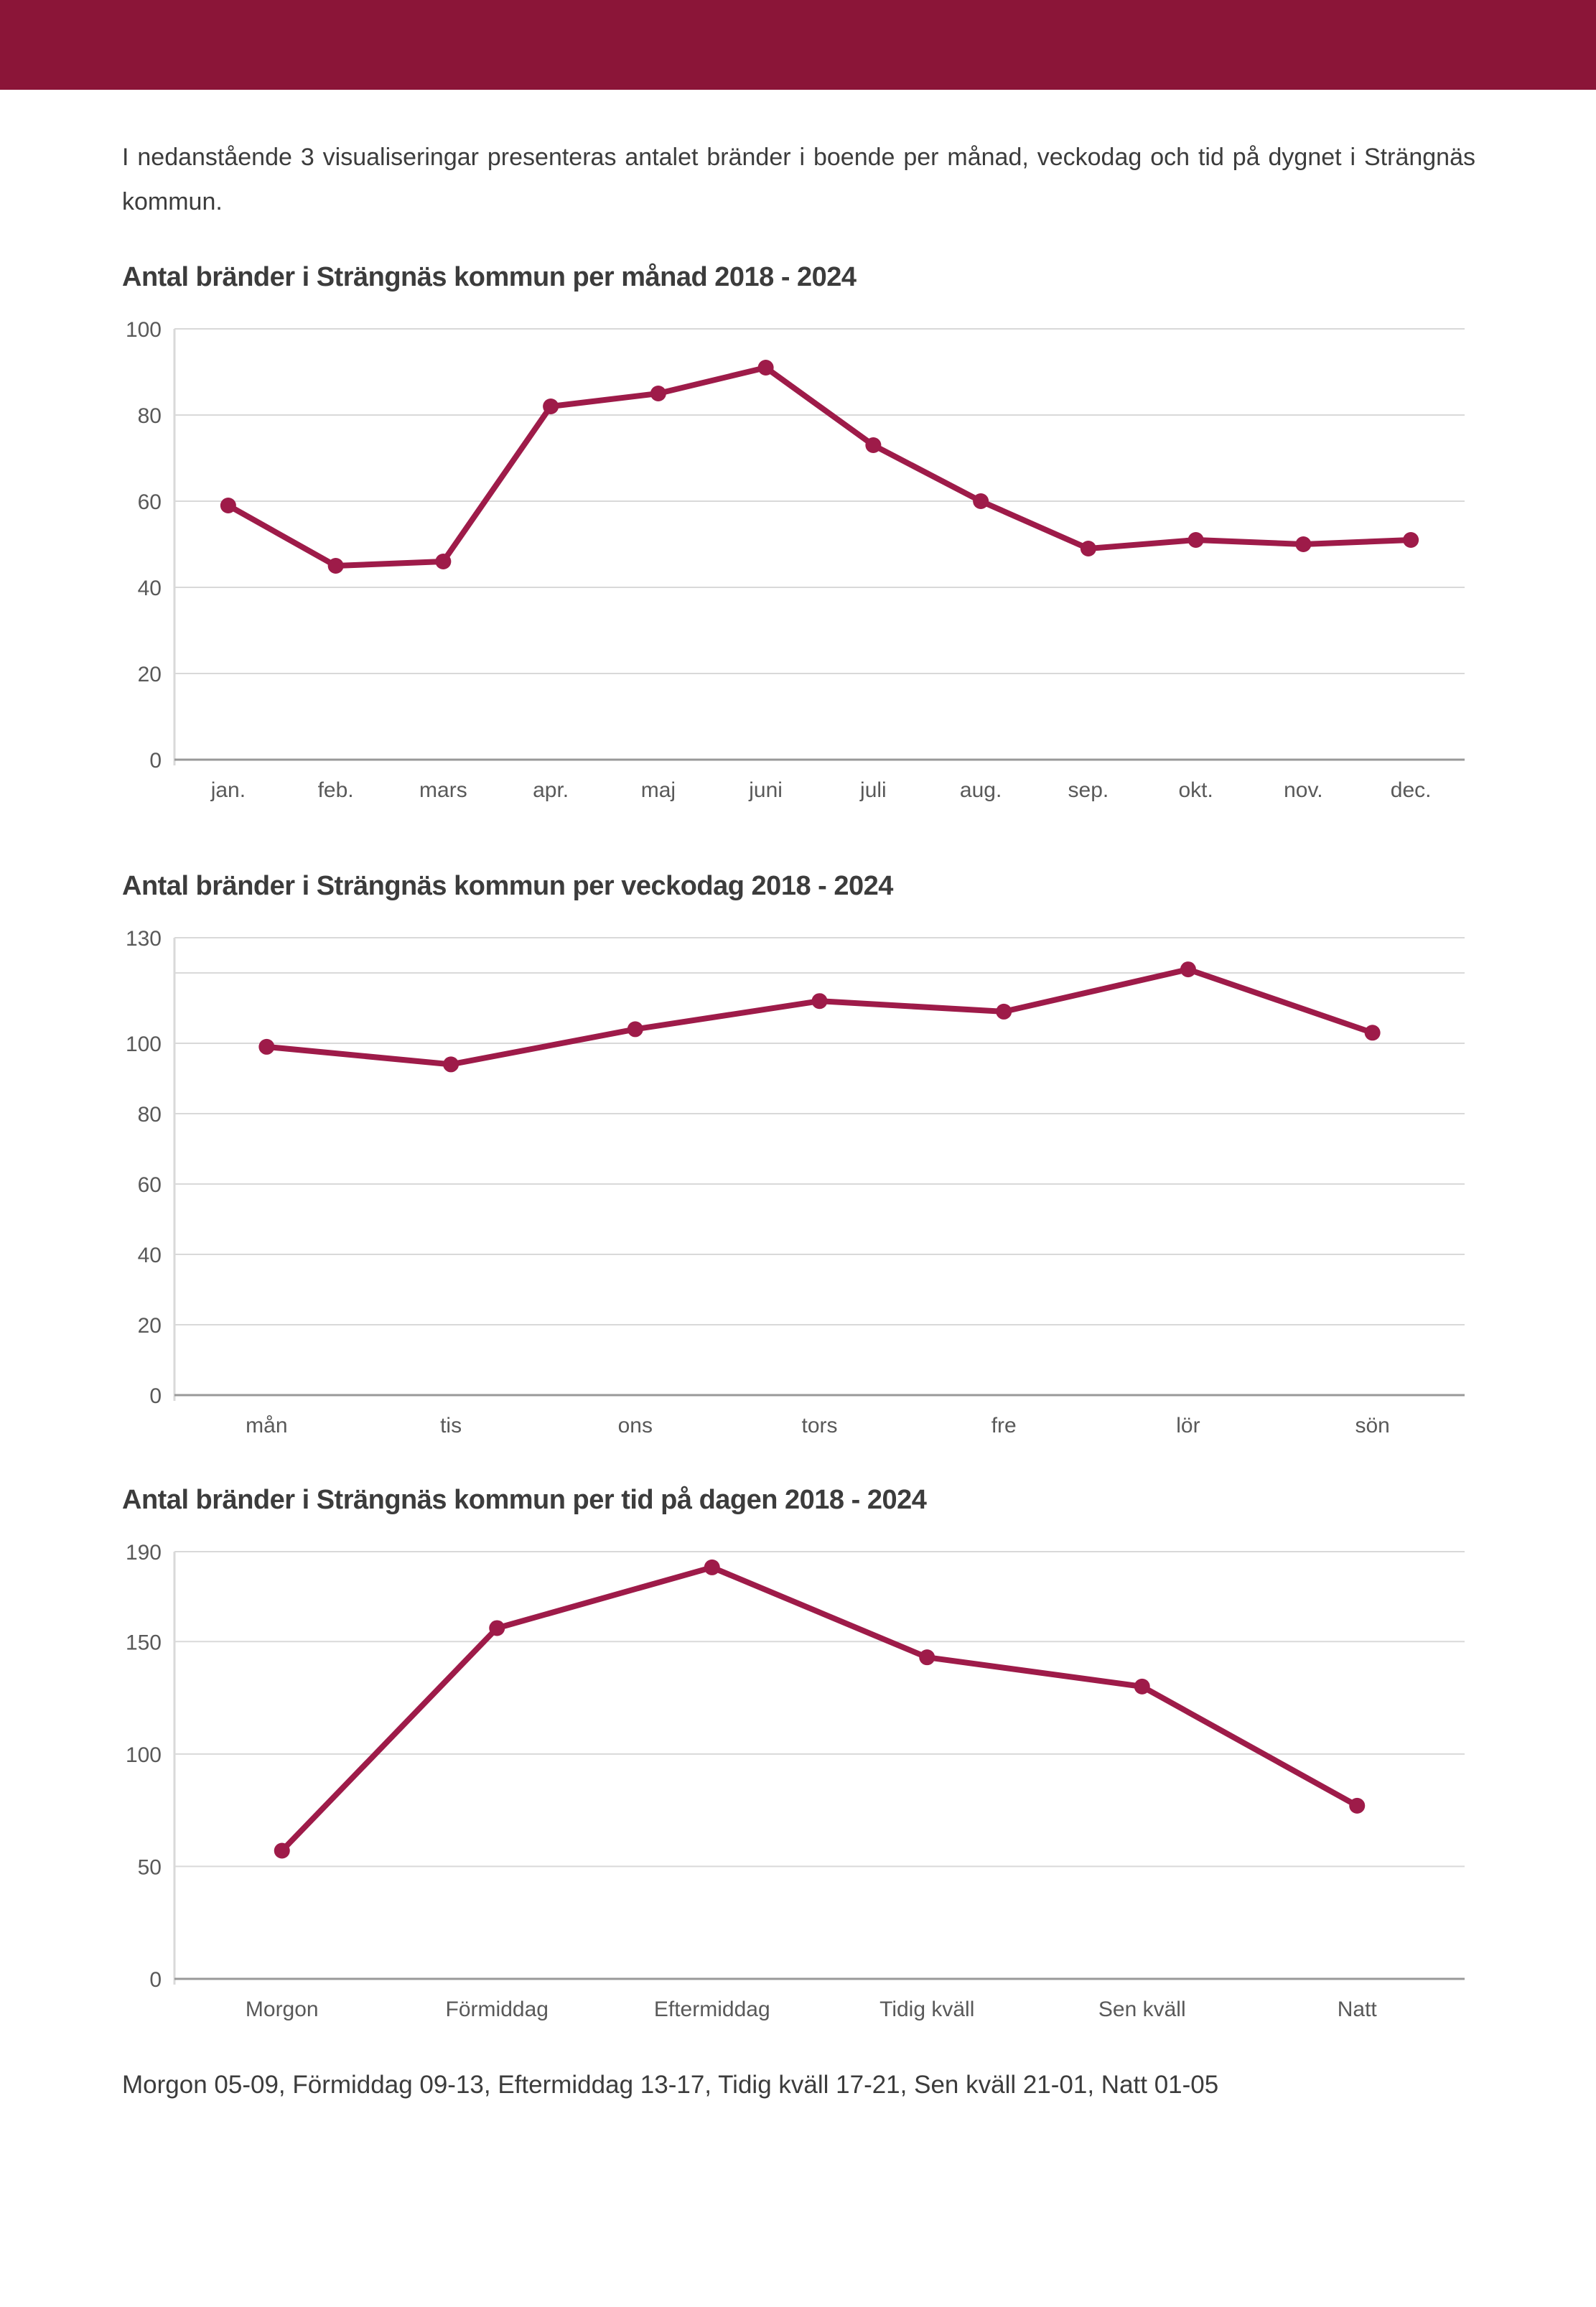 This screenshot has width=1596, height=2307. What do you see at coordinates (798, 45) in the screenshot?
I see `header-bar` at bounding box center [798, 45].